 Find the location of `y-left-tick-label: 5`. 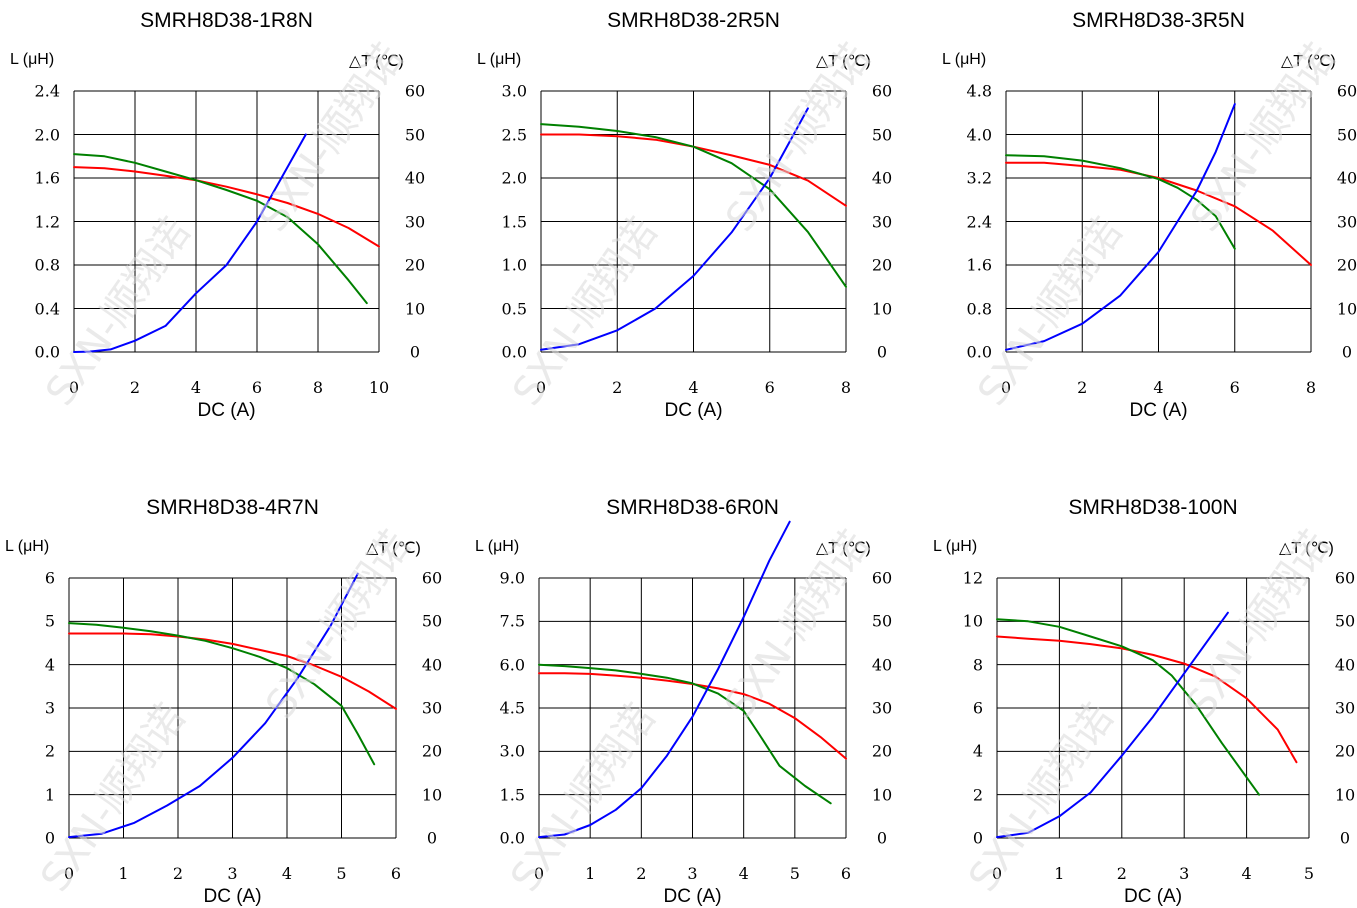

y-left-tick-label: 5 is located at coordinates (49, 621).